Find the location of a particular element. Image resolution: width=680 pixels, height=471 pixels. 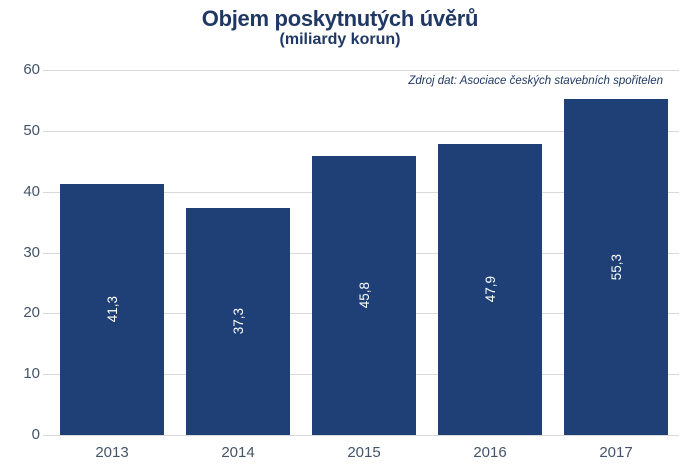

bar-2015: 45,8 is located at coordinates (364, 295).